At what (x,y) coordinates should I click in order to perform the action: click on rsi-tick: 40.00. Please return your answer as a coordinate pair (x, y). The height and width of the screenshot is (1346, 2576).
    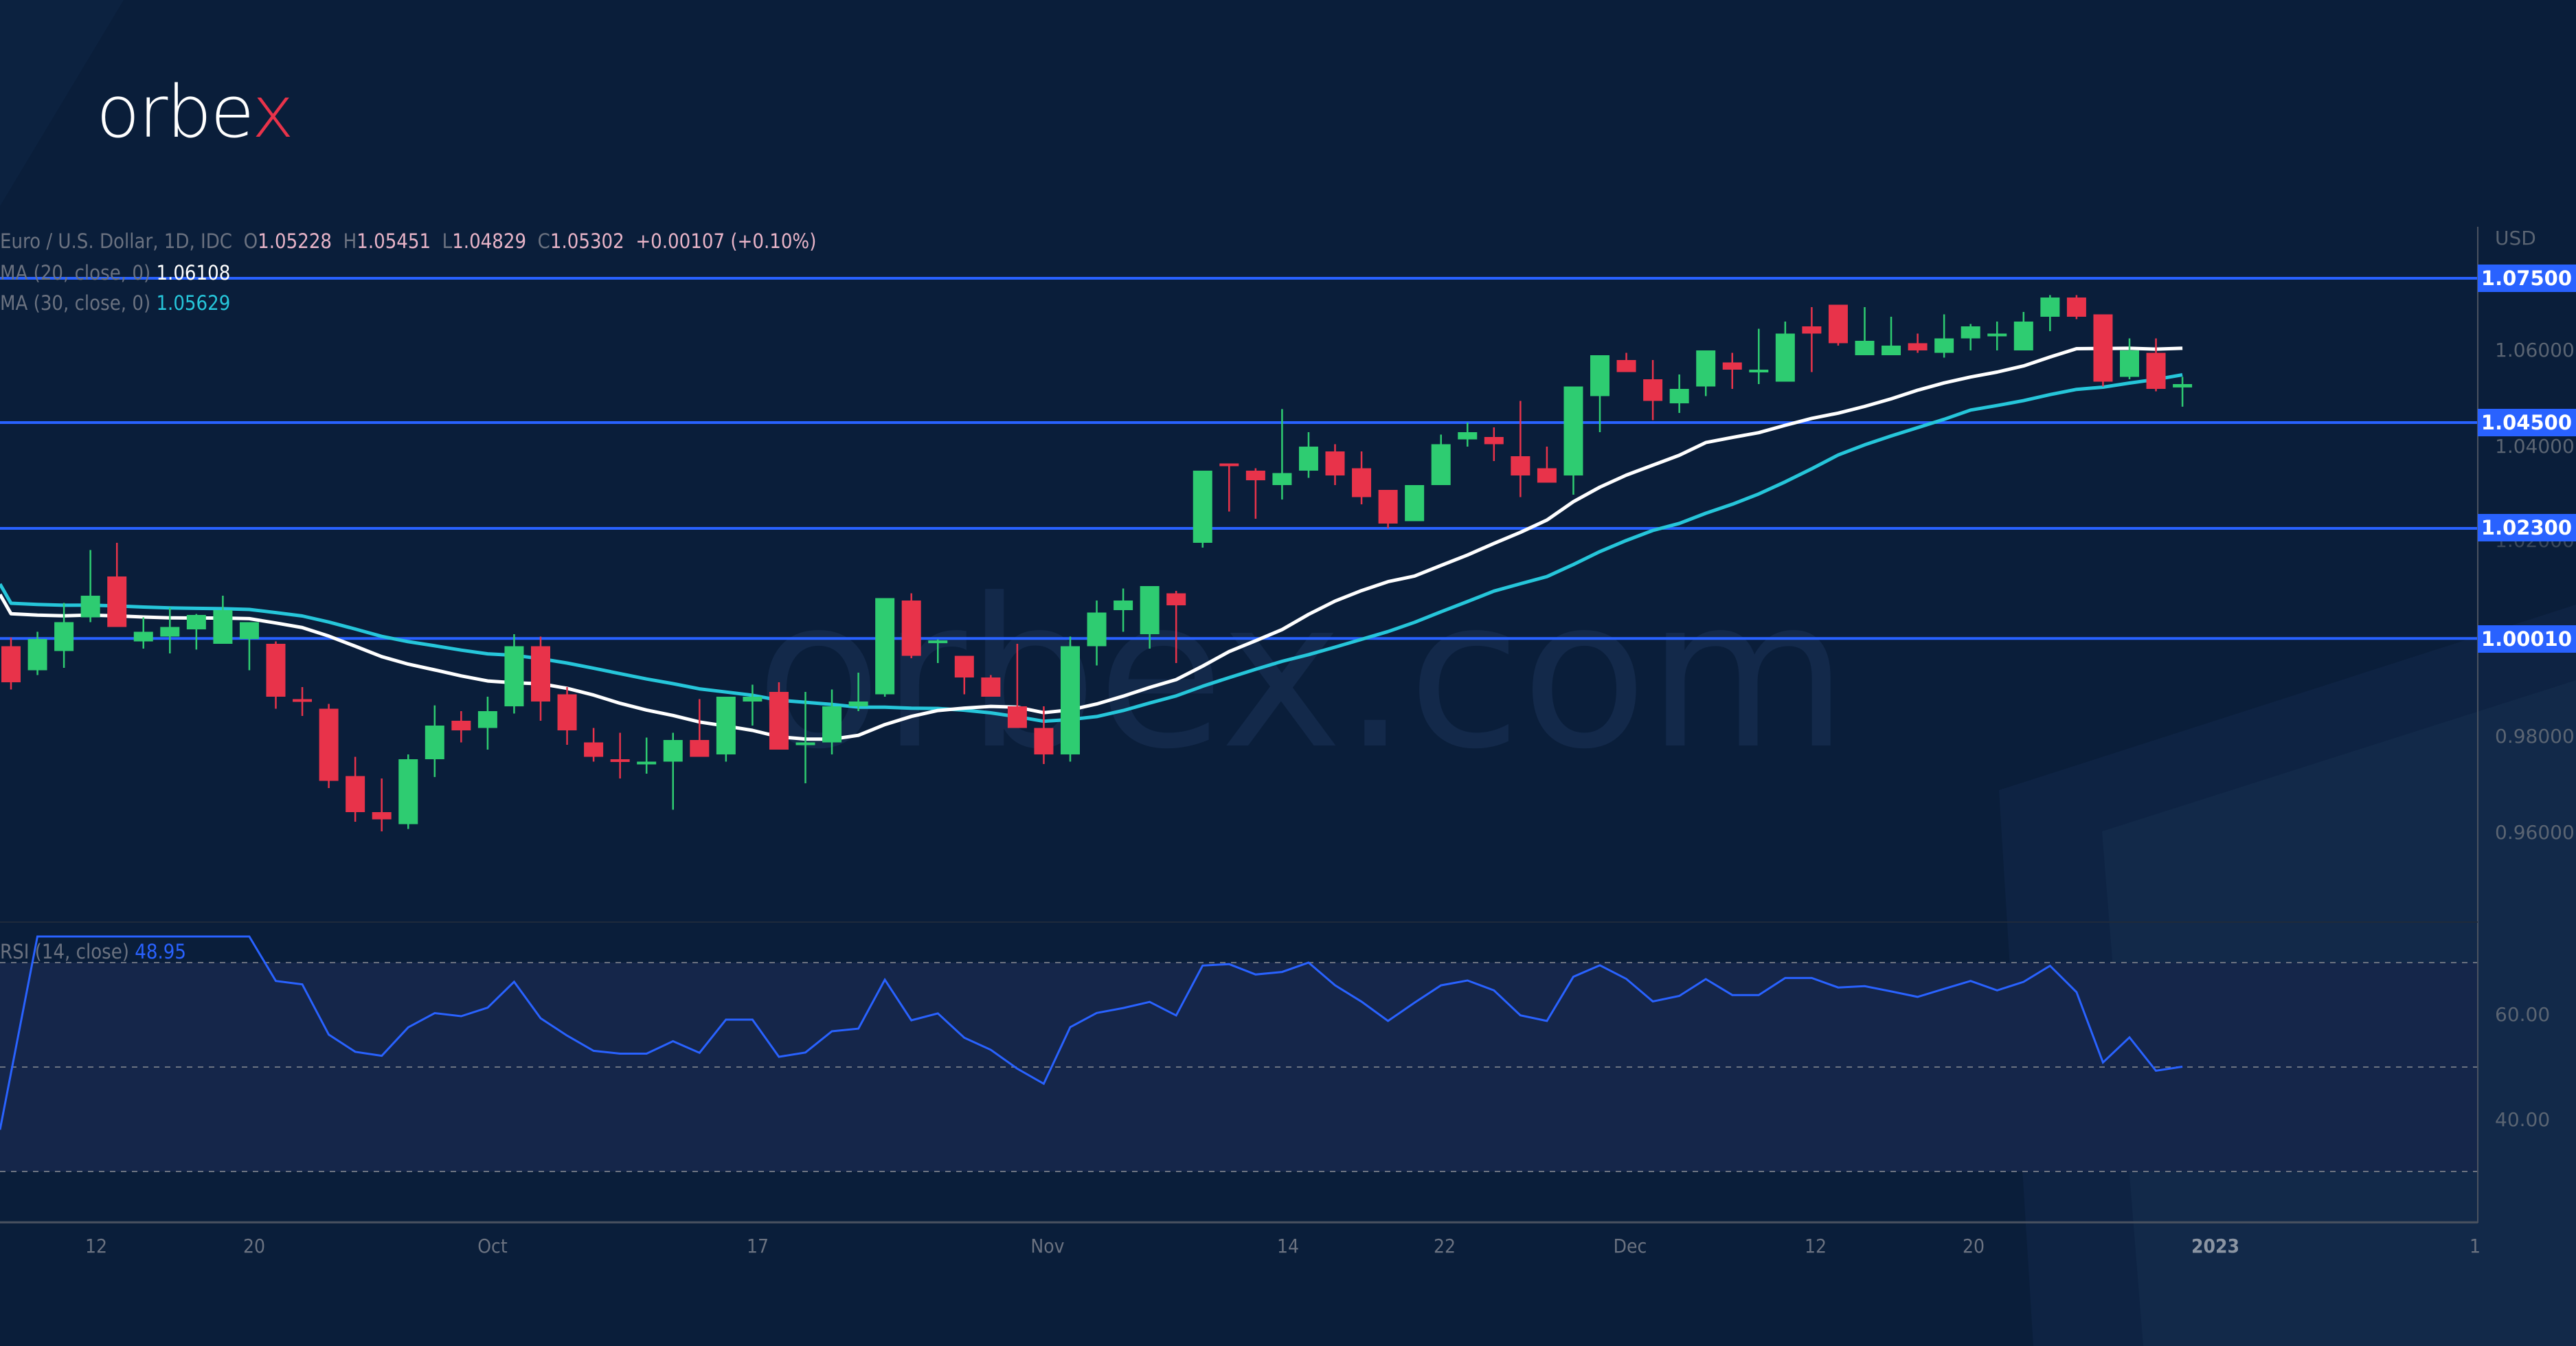
    Looking at the image, I should click on (2523, 1119).